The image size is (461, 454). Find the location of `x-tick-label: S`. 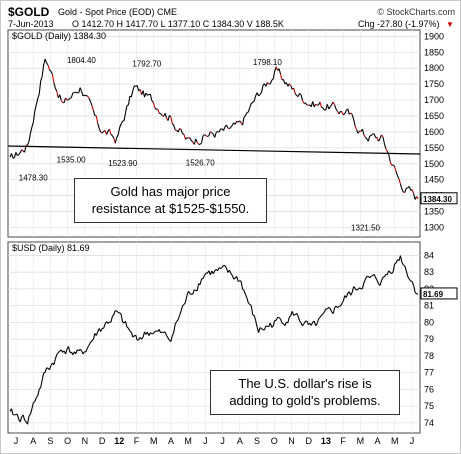

x-tick-label: S is located at coordinates (257, 441).